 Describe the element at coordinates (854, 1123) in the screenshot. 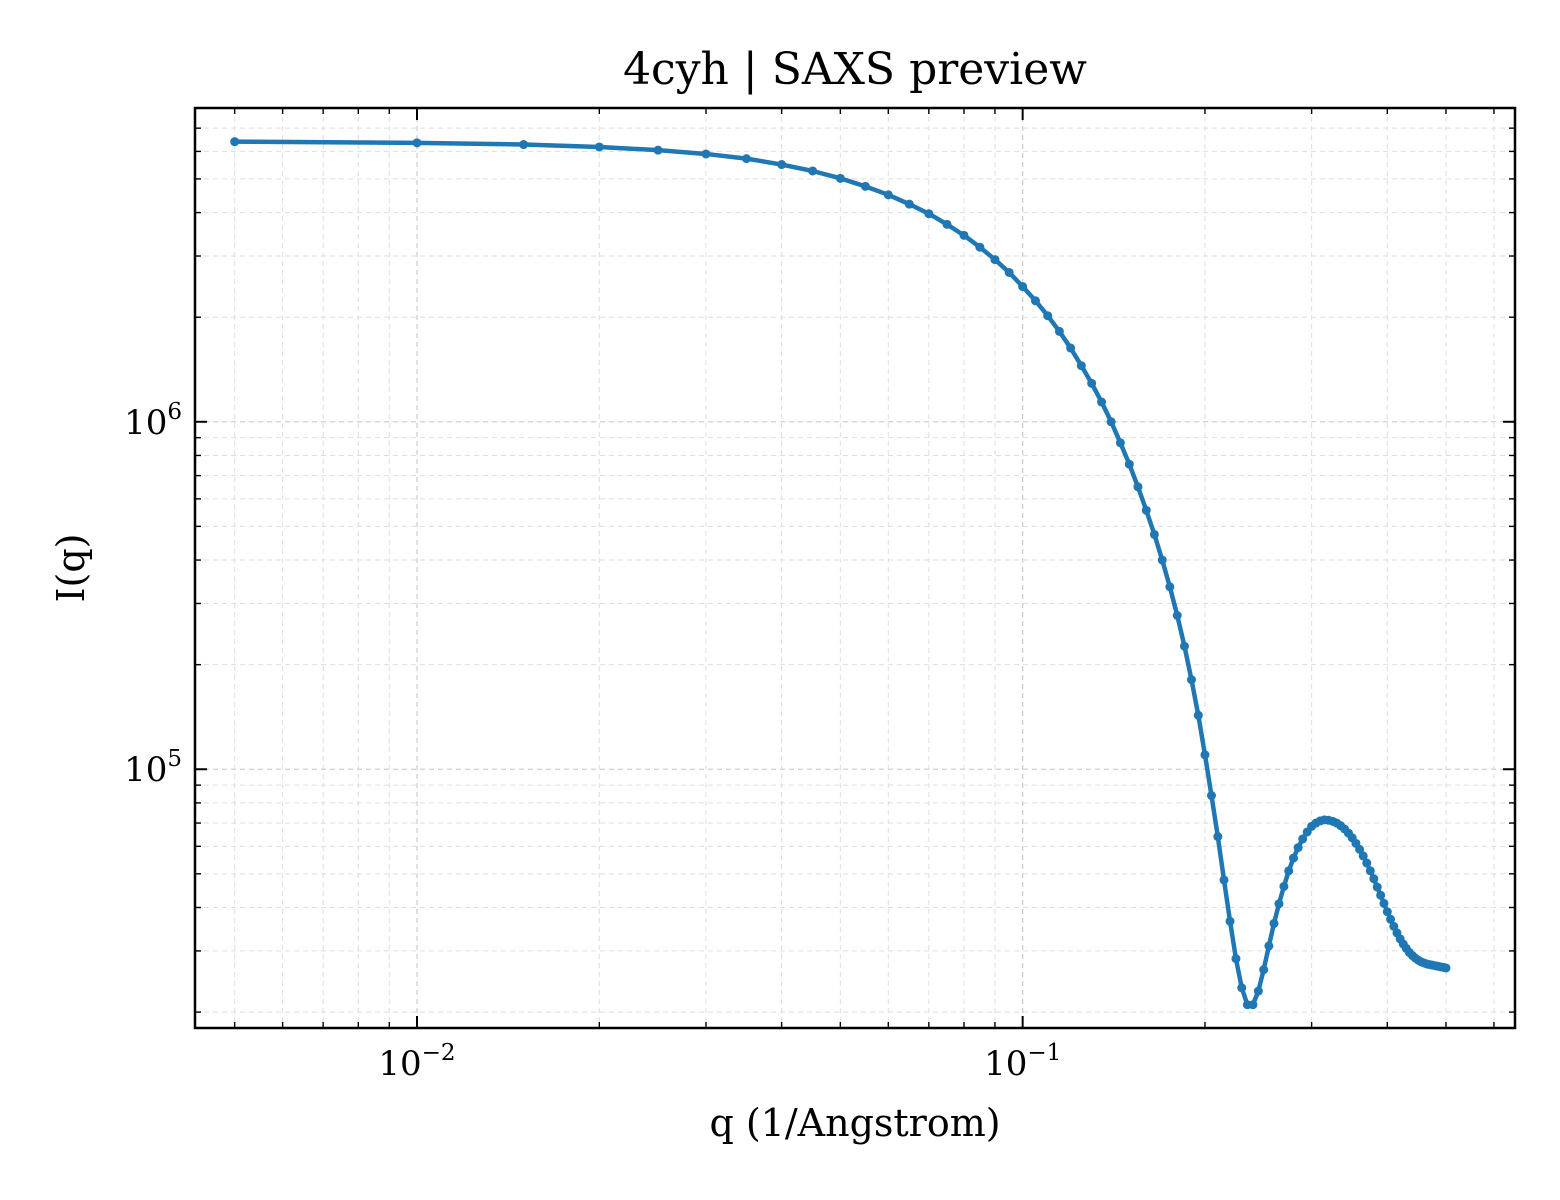

I see `x-axis-label: q (1/Angstrom)` at that location.